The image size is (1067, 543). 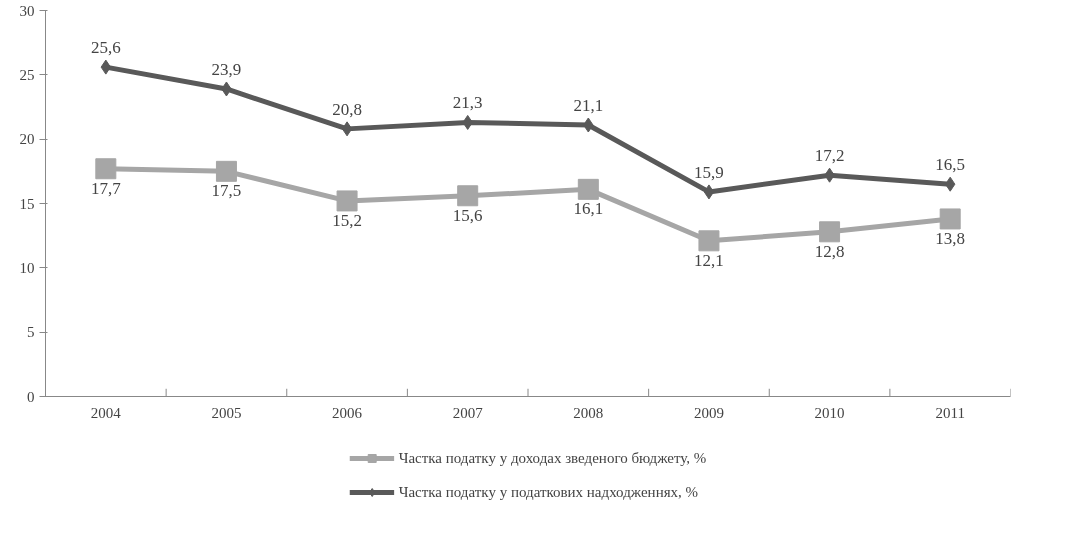 What do you see at coordinates (347, 412) in the screenshot?
I see `x-tick-label: 2006` at bounding box center [347, 412].